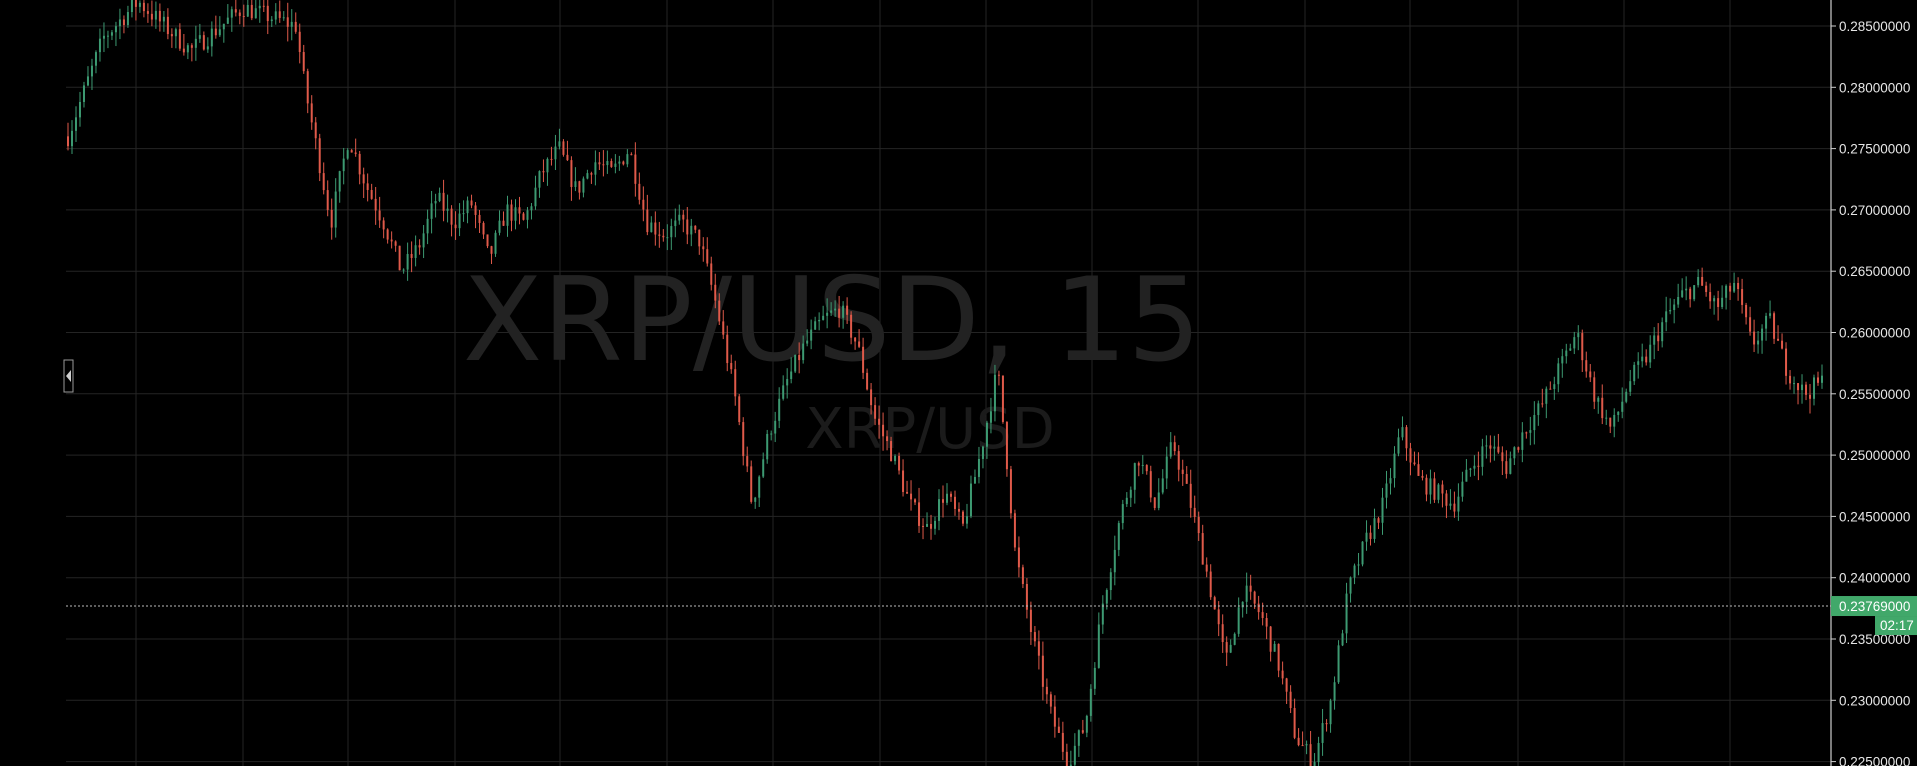  Describe the element at coordinates (1874, 87) in the screenshot. I see `price-tick-label: 0.28000000` at that location.